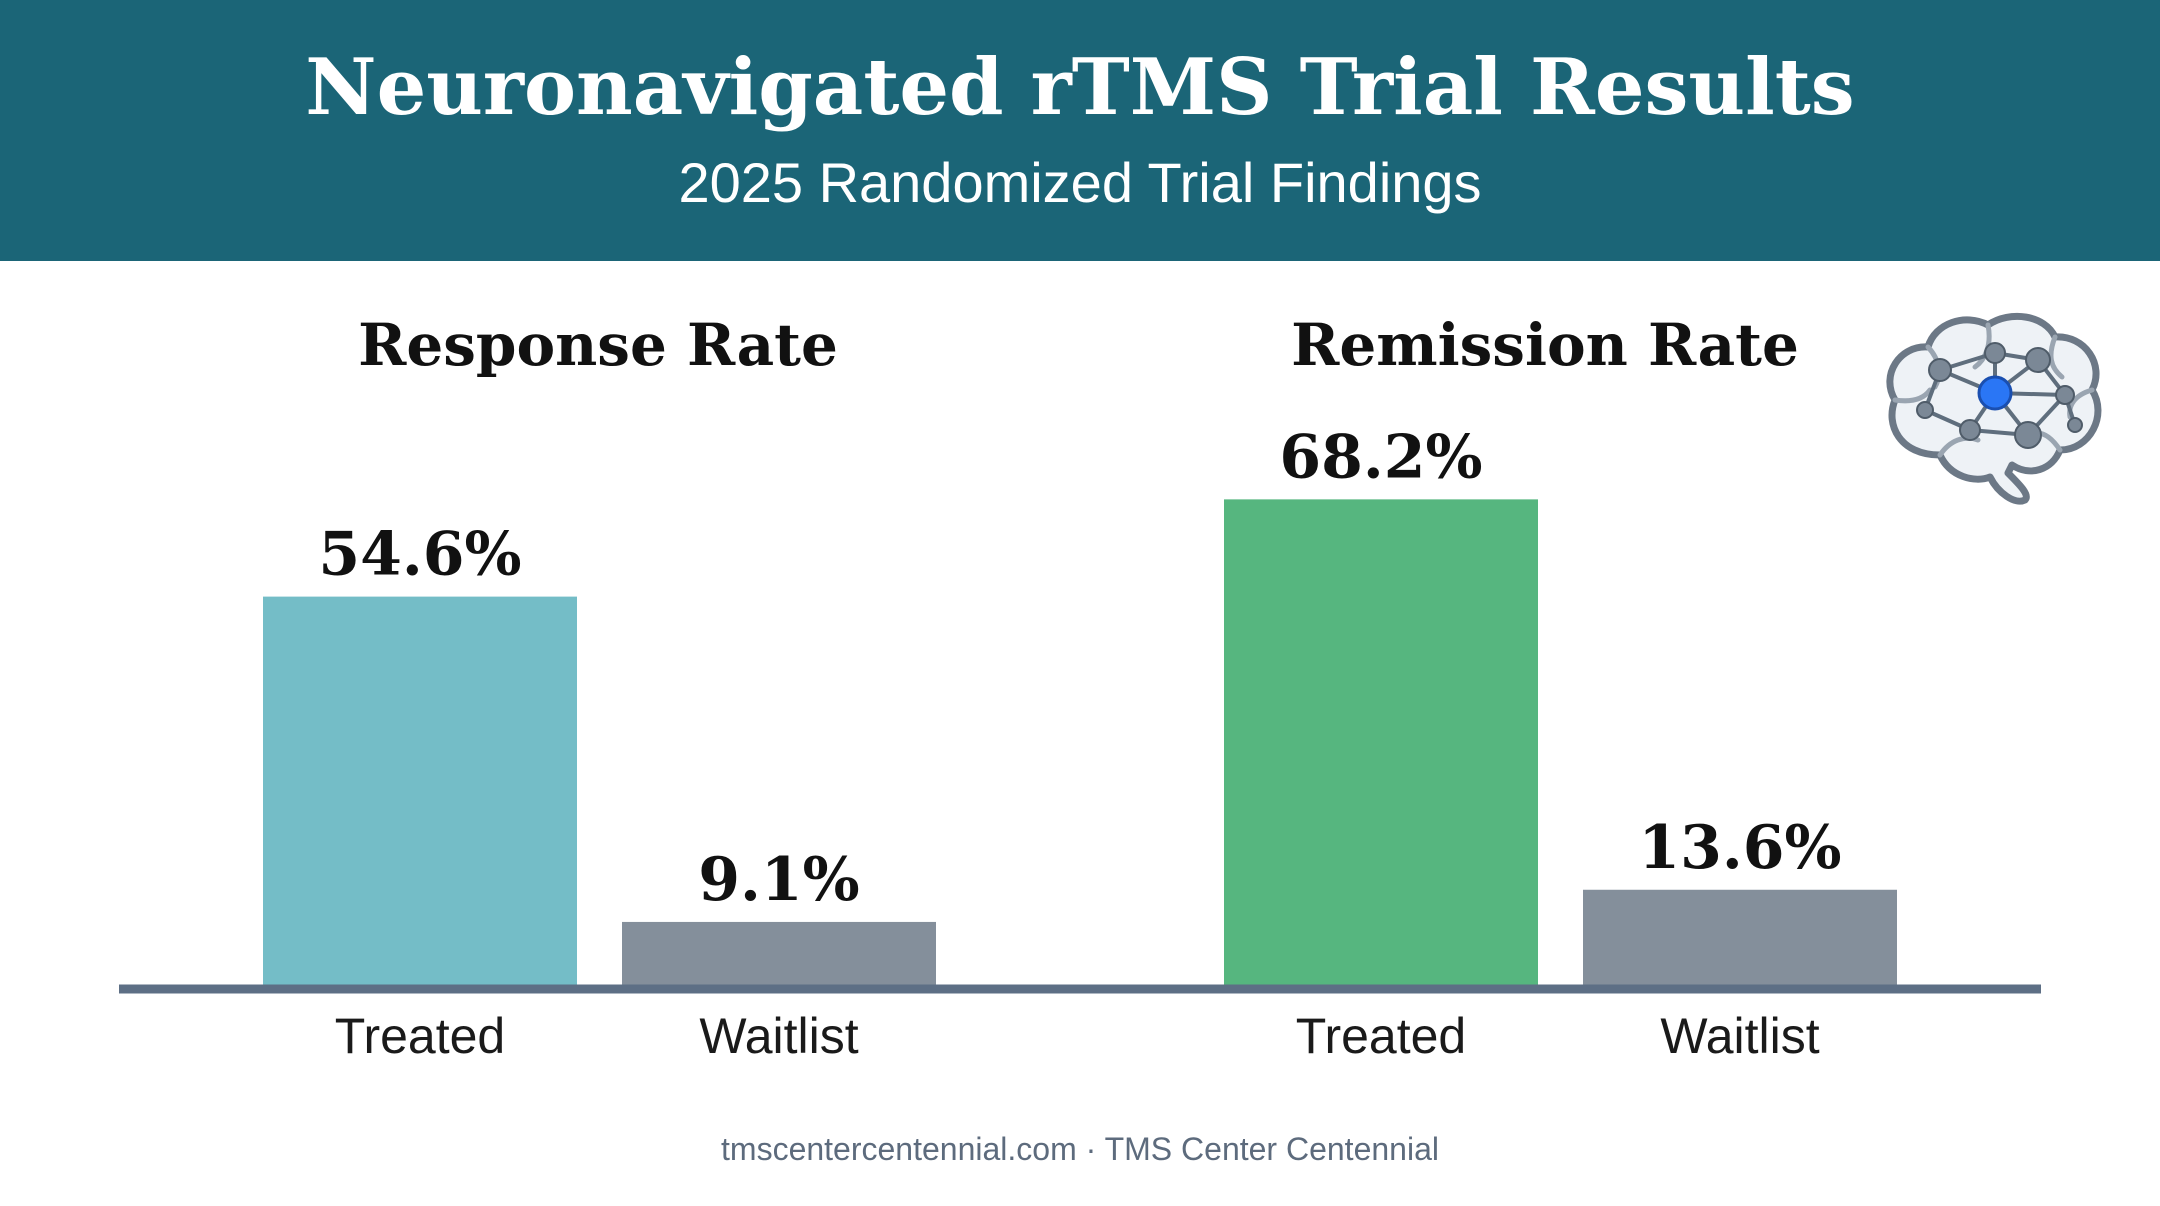 The width and height of the screenshot is (2160, 1206). Describe the element at coordinates (1545, 345) in the screenshot. I see `chart-title: Remission Rate` at that location.